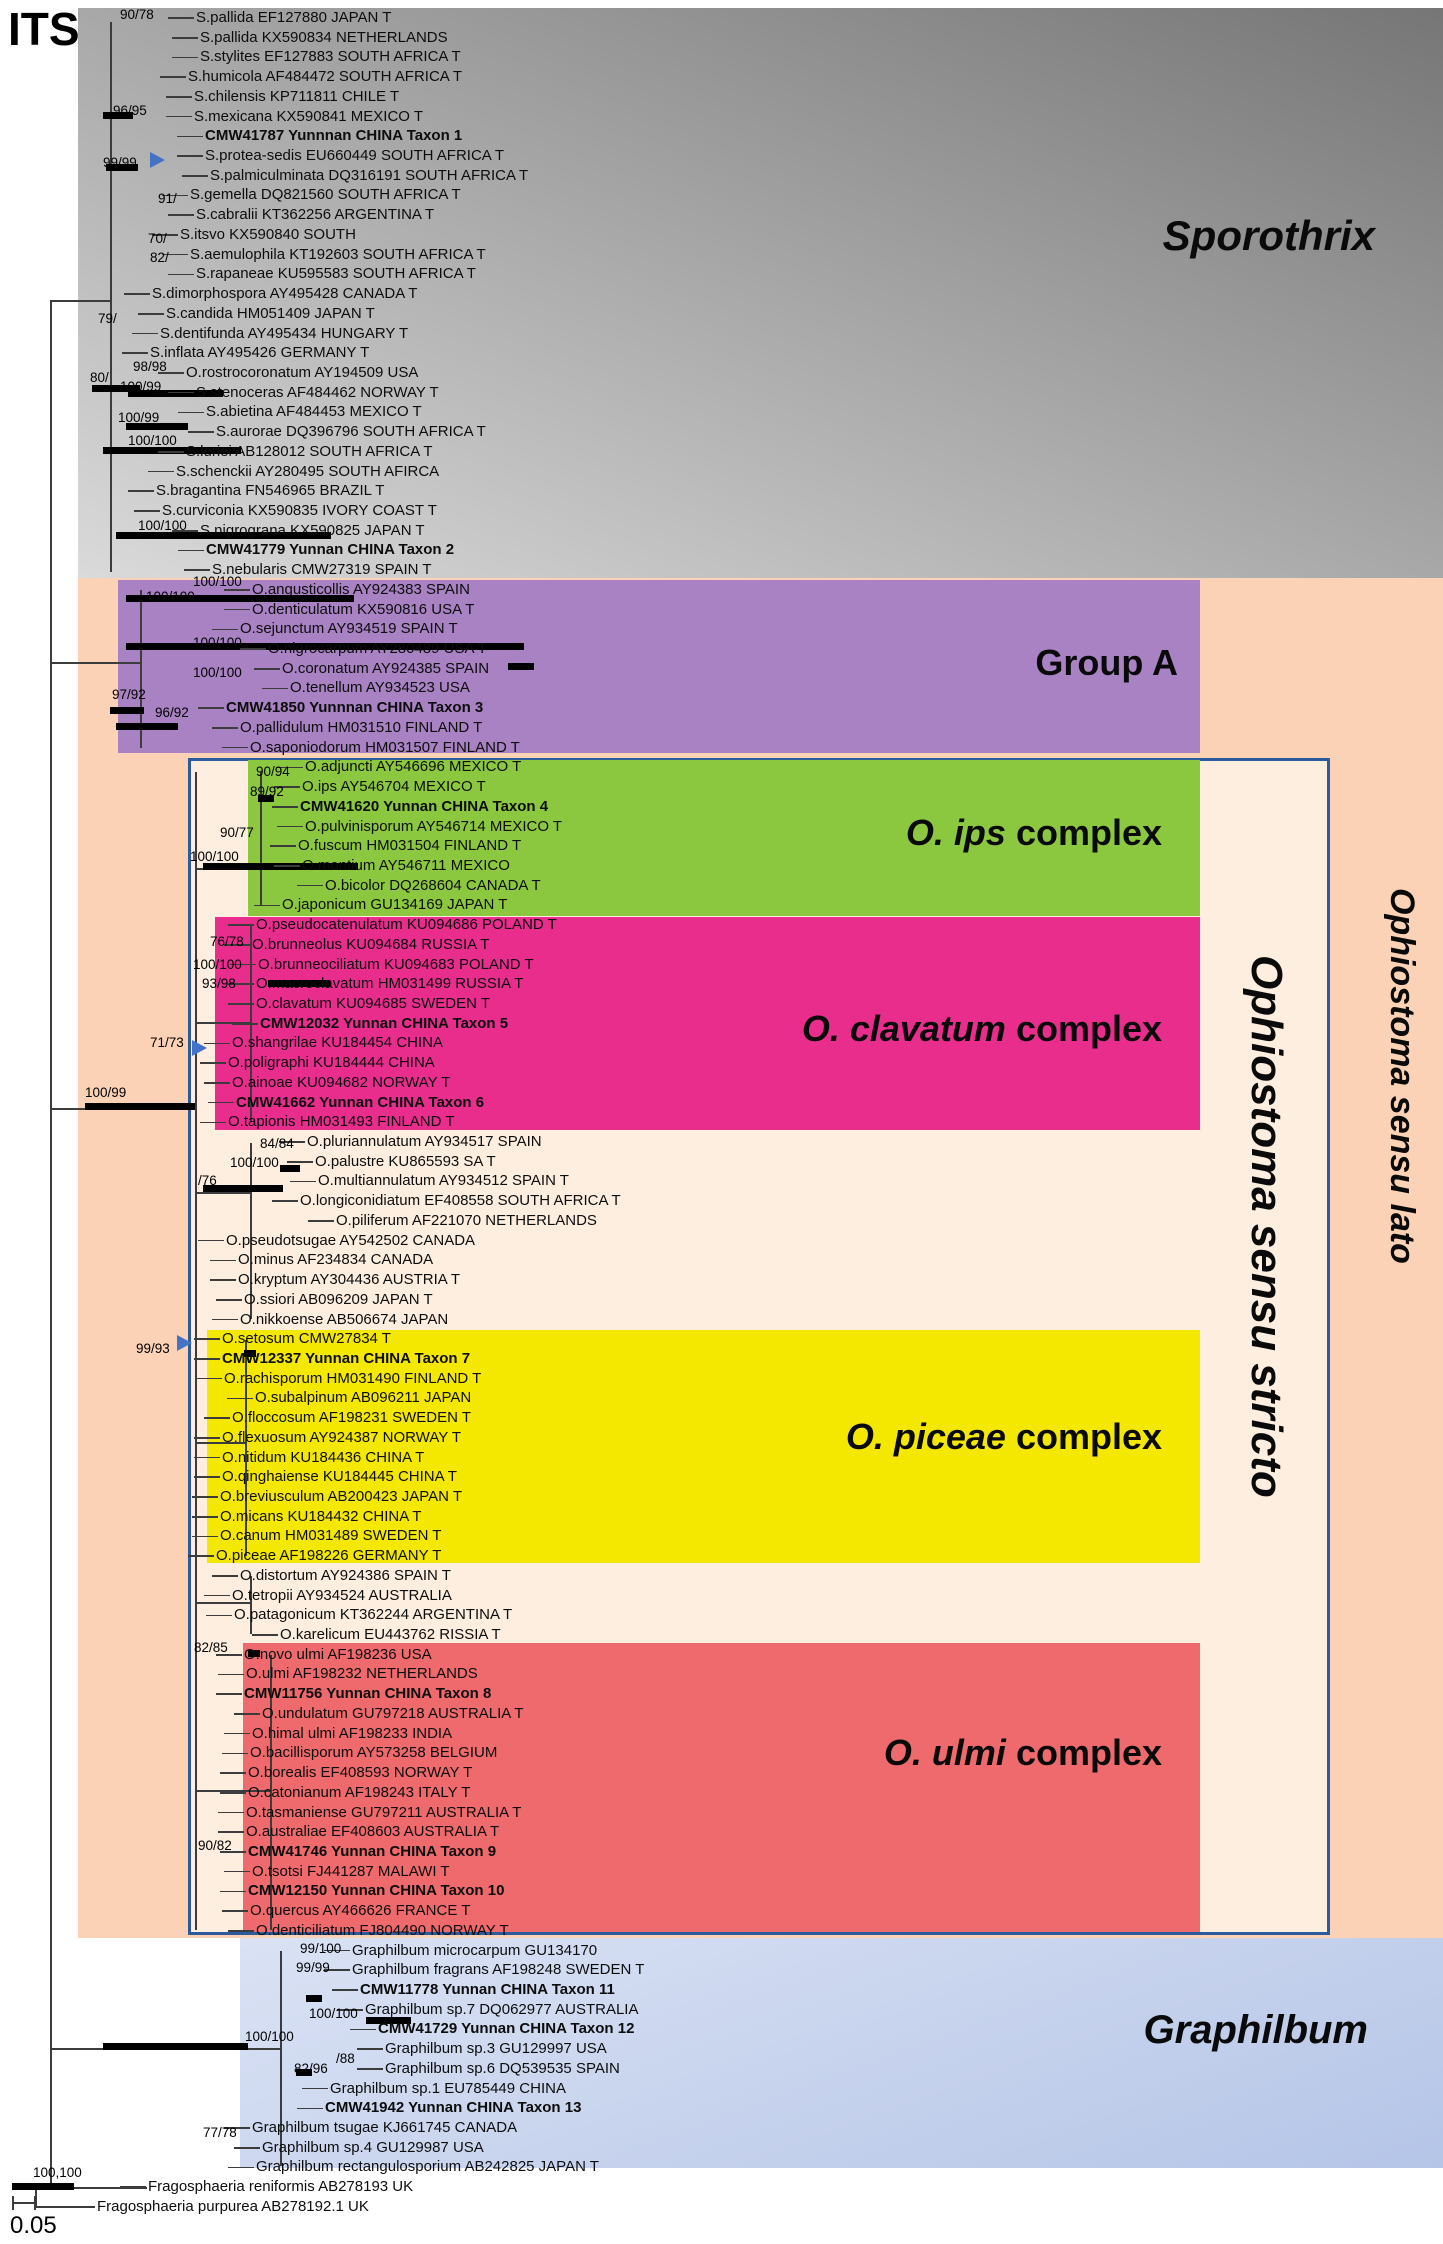 The image size is (1443, 2244). What do you see at coordinates (385, 2128) in the screenshot?
I see `taxon-label: Graphilbum tsugae KJ661745 CANADA` at bounding box center [385, 2128].